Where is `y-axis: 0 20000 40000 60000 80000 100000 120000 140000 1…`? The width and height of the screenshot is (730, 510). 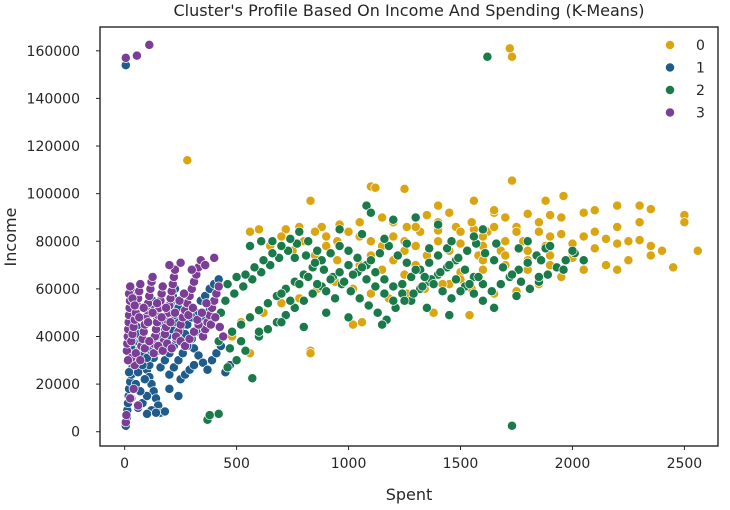 y-axis: 0 20000 40000 60000 80000 100000 120000 140000 1… is located at coordinates (63, 242).